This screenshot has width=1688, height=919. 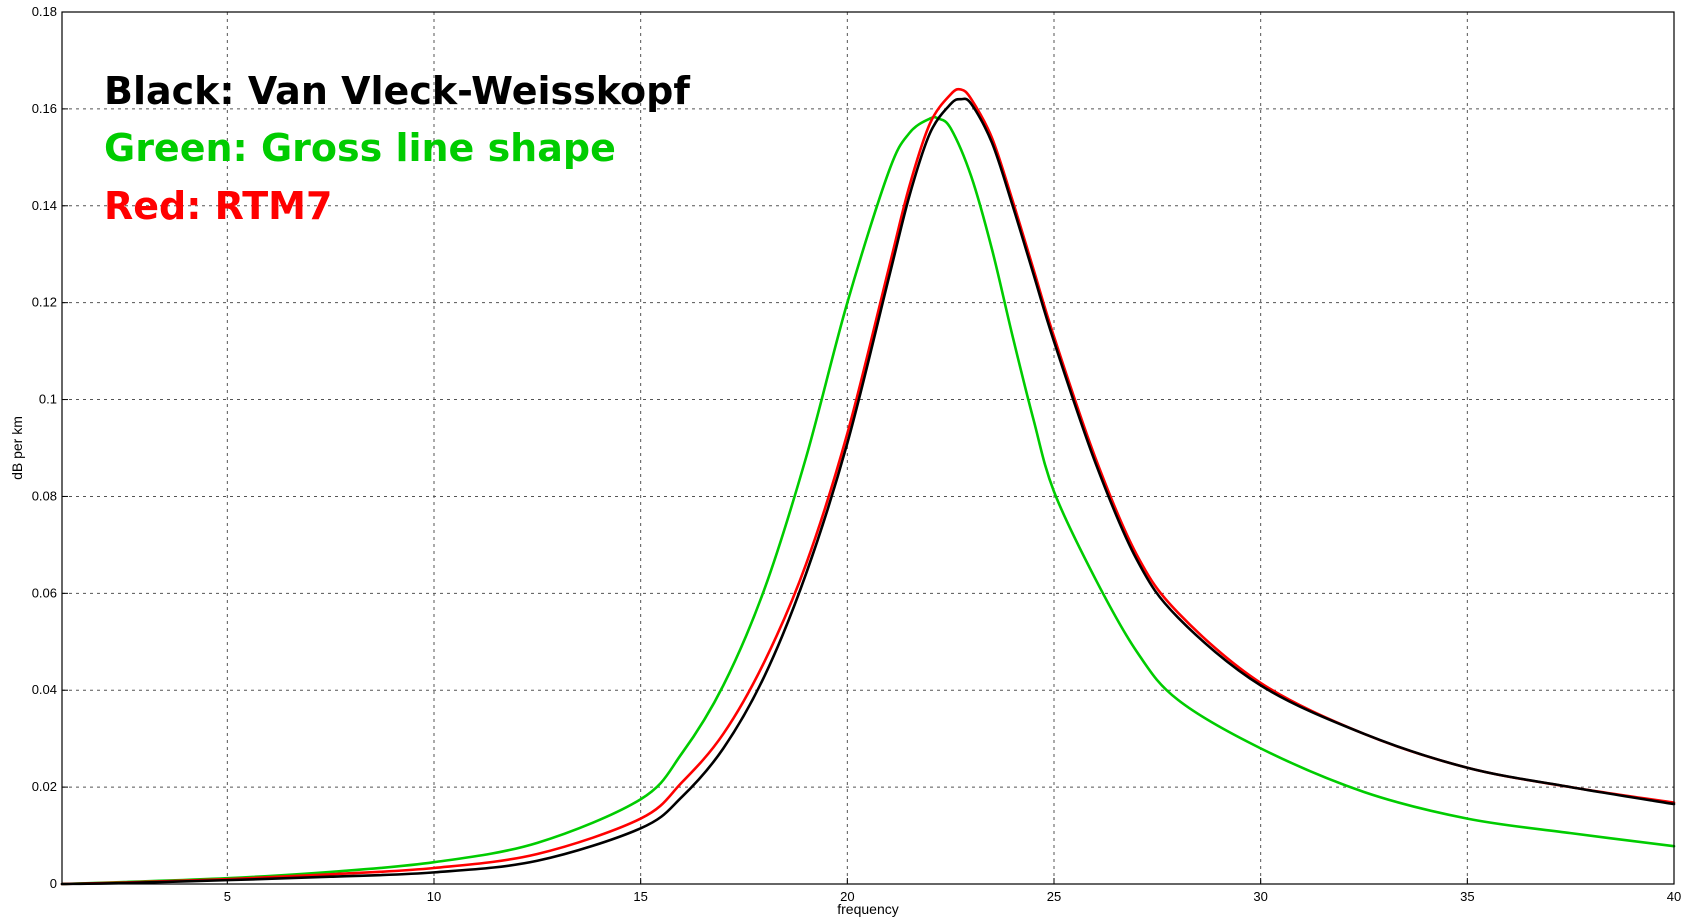 I want to click on y-tick-label: 0.14, so click(x=44, y=205).